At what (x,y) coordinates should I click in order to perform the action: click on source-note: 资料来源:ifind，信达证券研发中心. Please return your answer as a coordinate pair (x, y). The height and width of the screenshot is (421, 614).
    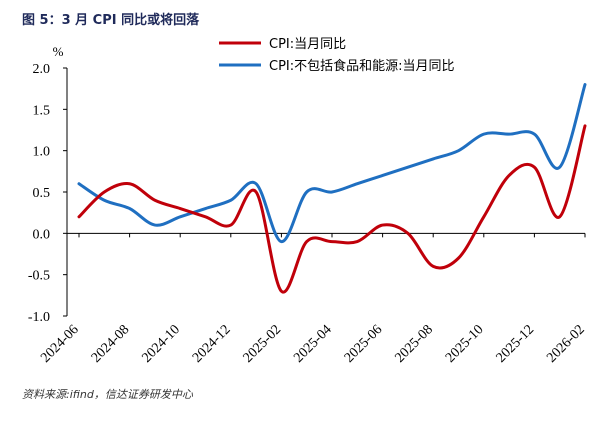
    Looking at the image, I should click on (107, 394).